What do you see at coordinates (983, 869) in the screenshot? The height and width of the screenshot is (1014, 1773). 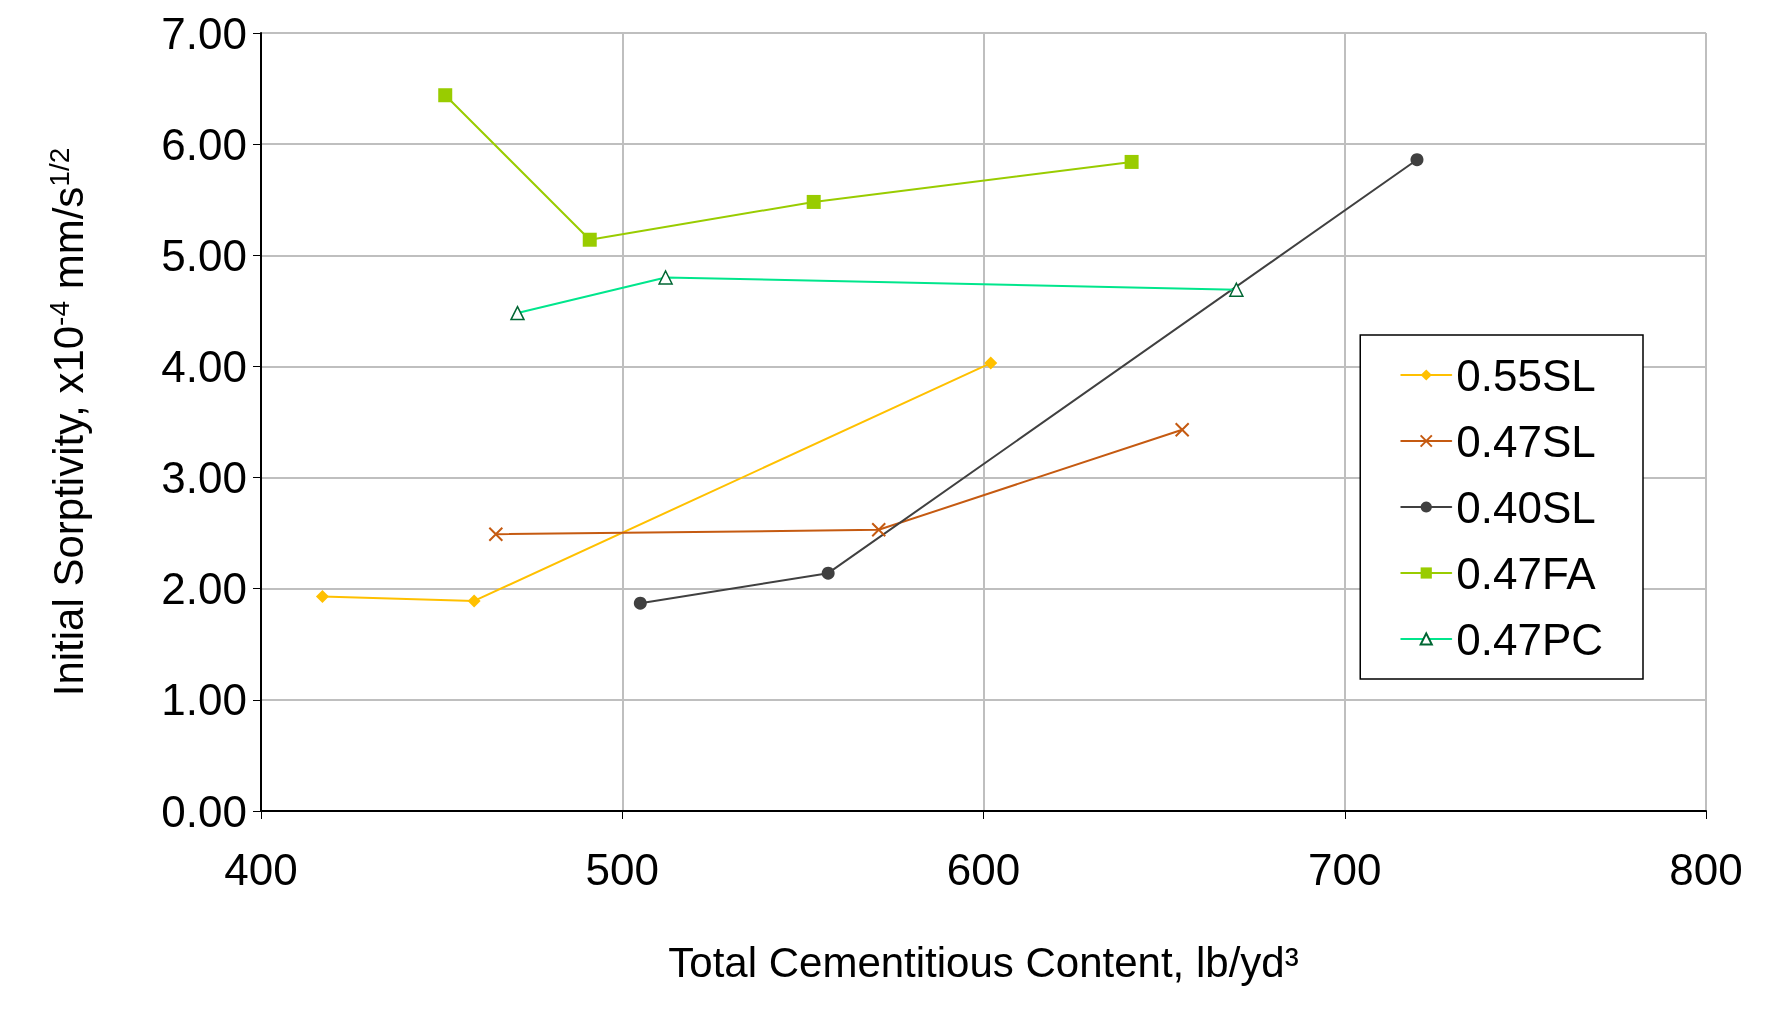 I see `x-tick-label: 600` at bounding box center [983, 869].